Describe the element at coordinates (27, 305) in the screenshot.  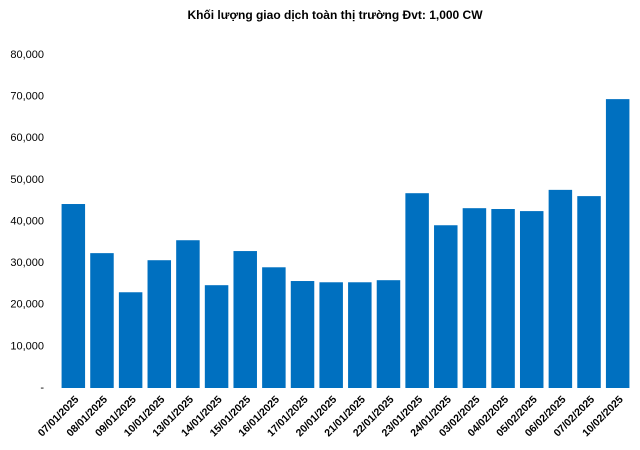
I see `y-tick-label: 20,000` at that location.